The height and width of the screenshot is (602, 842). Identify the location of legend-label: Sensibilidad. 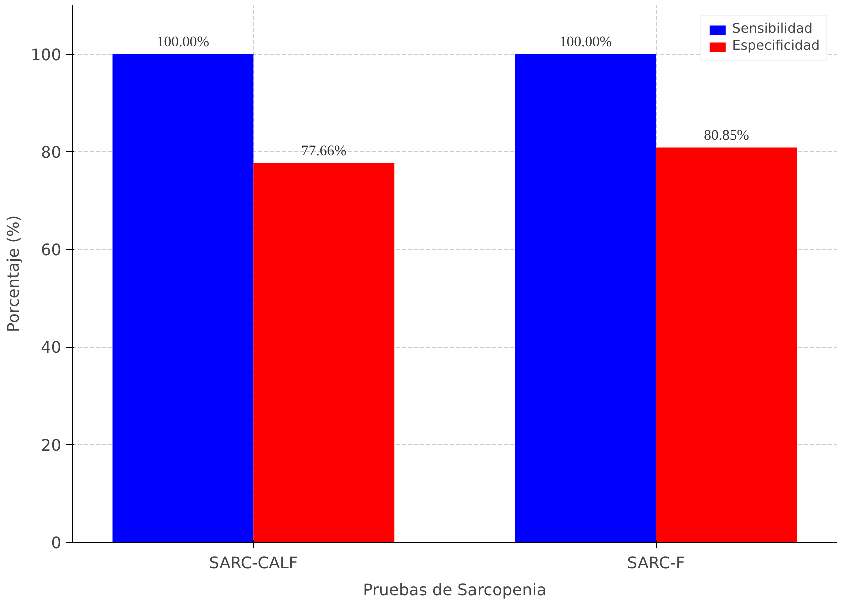
(772, 29).